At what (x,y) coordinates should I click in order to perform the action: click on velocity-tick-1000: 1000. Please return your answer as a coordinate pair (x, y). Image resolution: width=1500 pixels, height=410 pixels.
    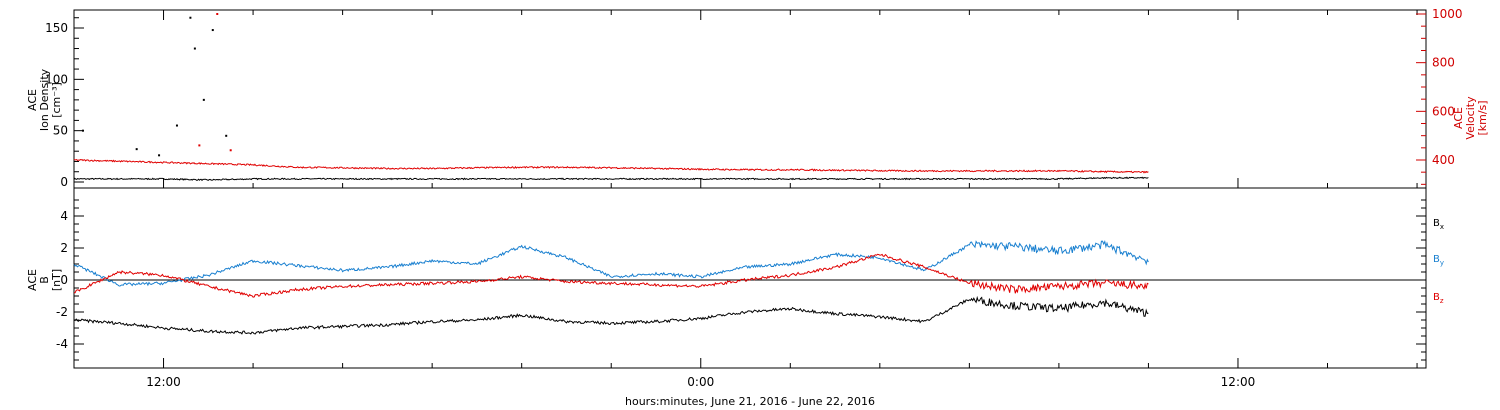
    Looking at the image, I should click on (1447, 14).